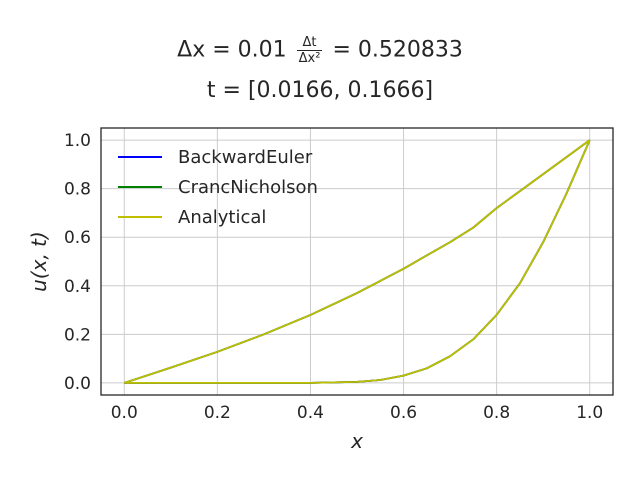 Image resolution: width=640 pixels, height=480 pixels. I want to click on legend-label: CrancNicholson, so click(248, 187).